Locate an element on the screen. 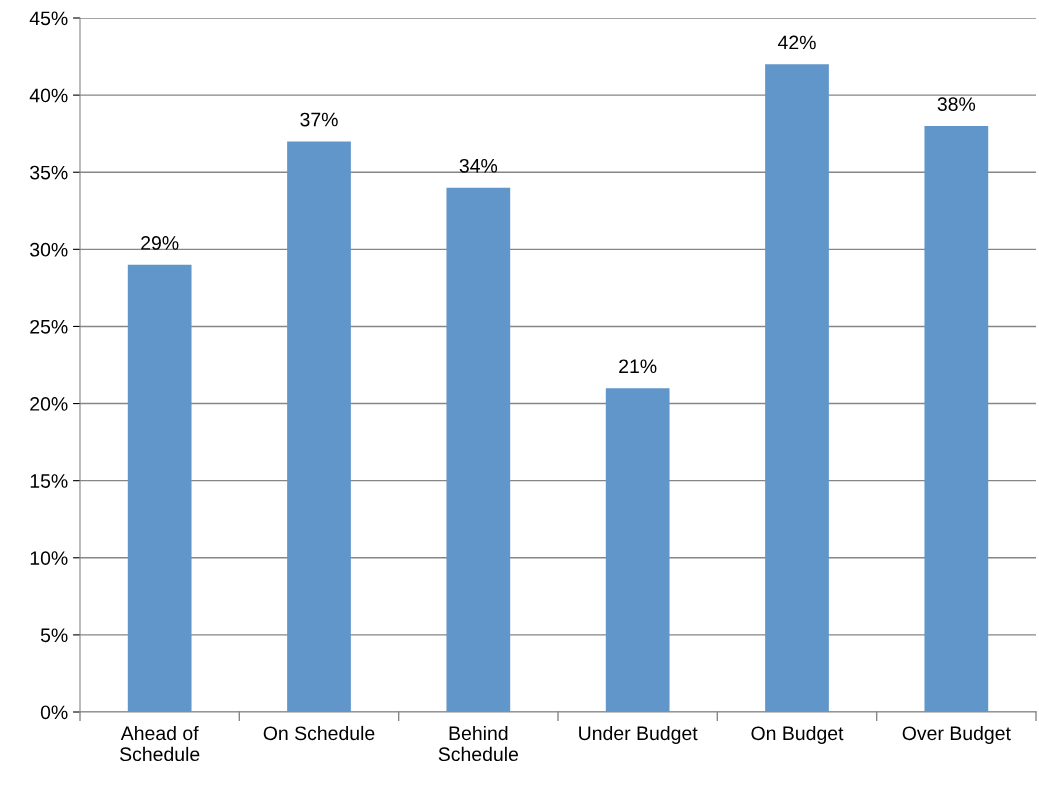  x-tick-label: Ahead of Schedule is located at coordinates (160, 743).